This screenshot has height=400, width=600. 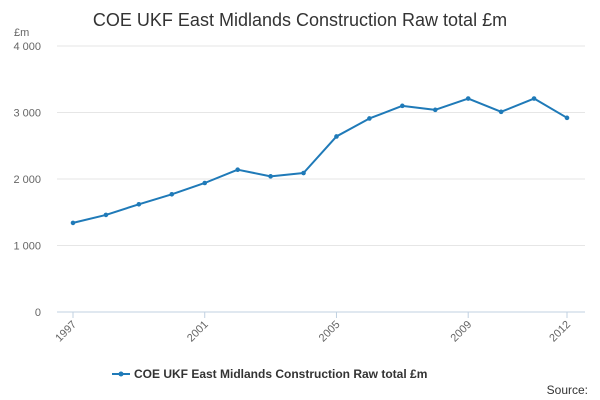 I want to click on source-label: Source:, so click(x=567, y=390).